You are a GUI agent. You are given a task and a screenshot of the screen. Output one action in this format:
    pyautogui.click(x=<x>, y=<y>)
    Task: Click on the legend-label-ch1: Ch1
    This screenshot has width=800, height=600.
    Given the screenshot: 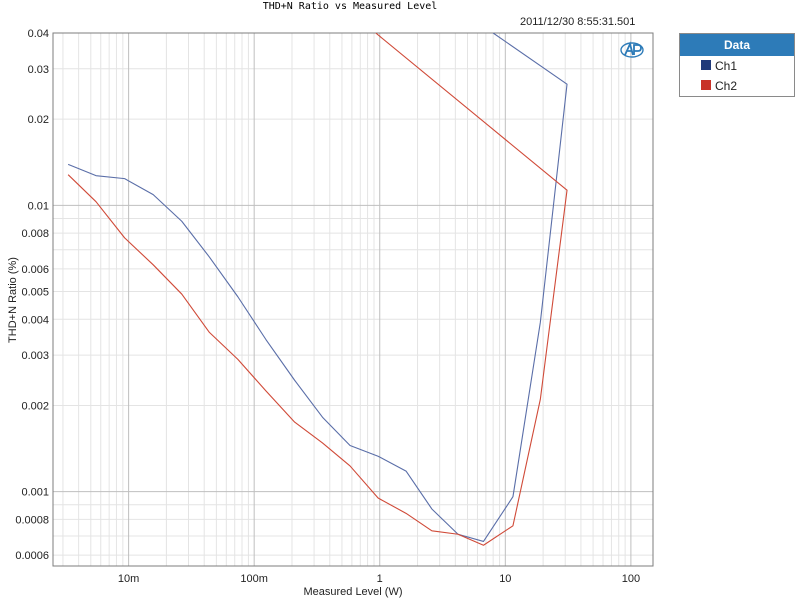 What is the action you would take?
    pyautogui.click(x=726, y=66)
    